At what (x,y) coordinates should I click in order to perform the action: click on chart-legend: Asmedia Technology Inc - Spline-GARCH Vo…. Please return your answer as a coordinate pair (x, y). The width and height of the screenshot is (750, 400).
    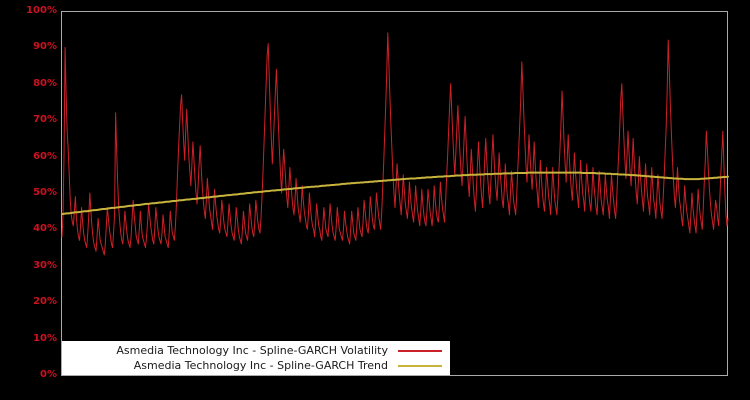
    Looking at the image, I should click on (256, 358).